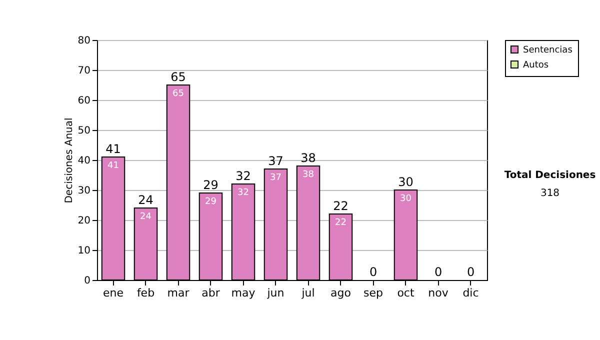 This screenshot has width=600, height=340. What do you see at coordinates (550, 193) in the screenshot?
I see `text: 318` at bounding box center [550, 193].